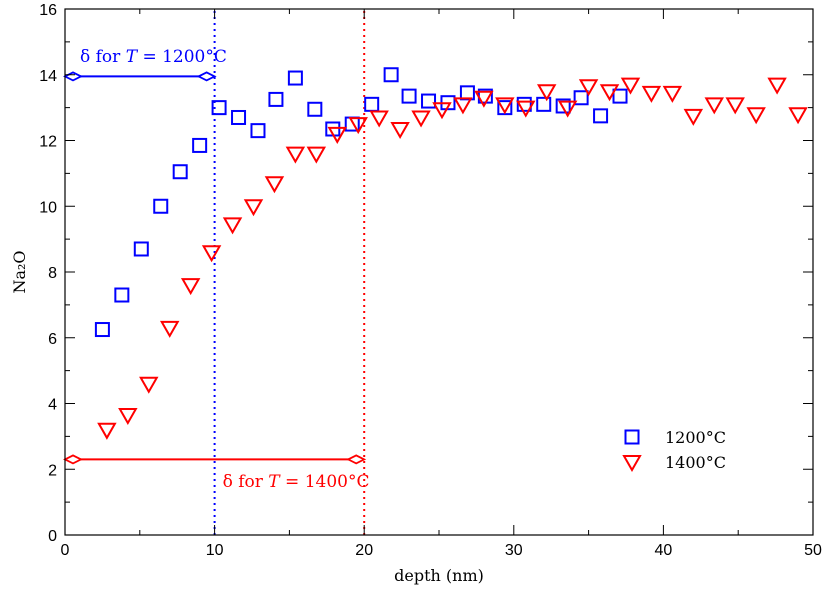 This screenshot has width=826, height=590. I want to click on y-tick-label: 10, so click(48, 207).